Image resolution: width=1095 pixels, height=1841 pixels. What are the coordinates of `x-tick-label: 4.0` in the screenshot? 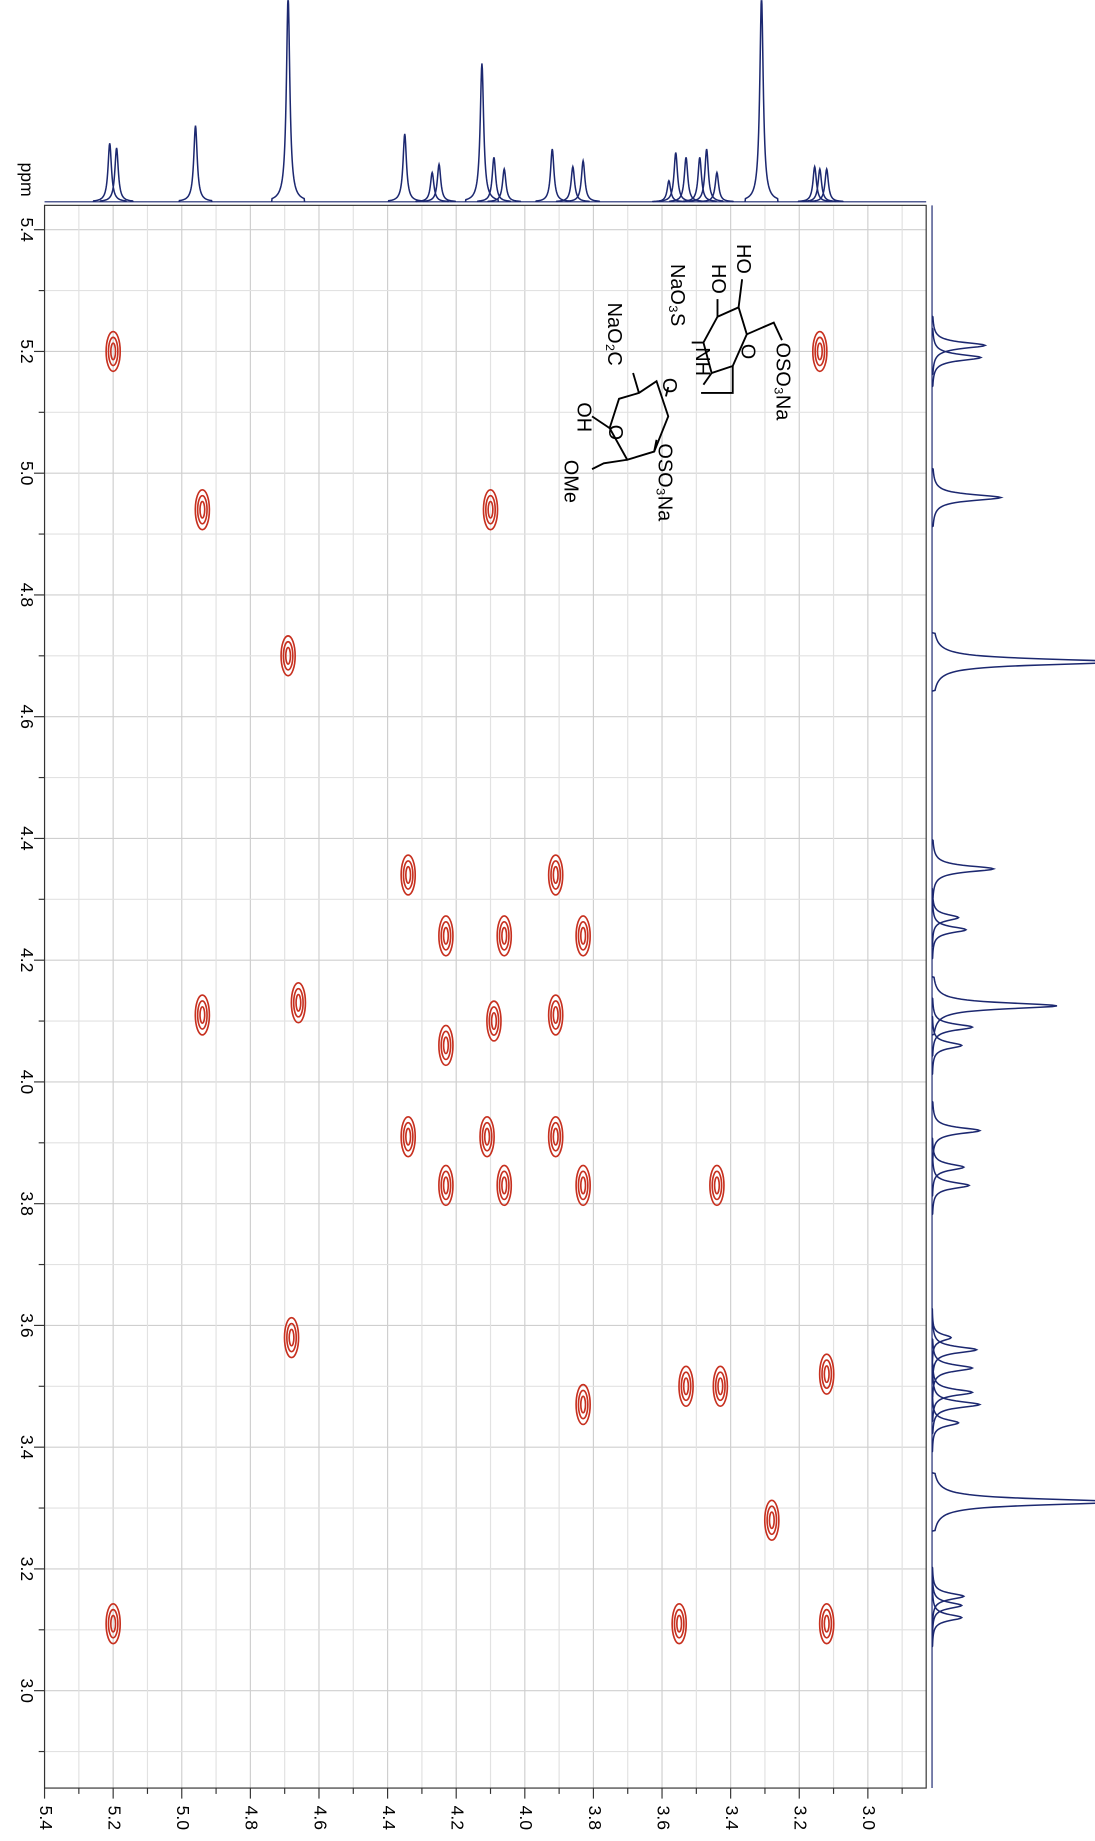 It's located at (526, 1818).